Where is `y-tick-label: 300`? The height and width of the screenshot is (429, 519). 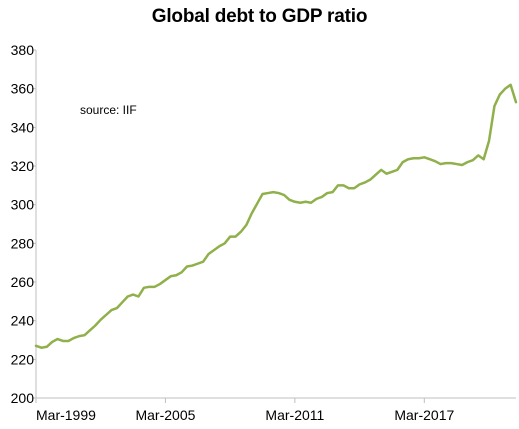
y-tick-label: 300 is located at coordinates (23, 205).